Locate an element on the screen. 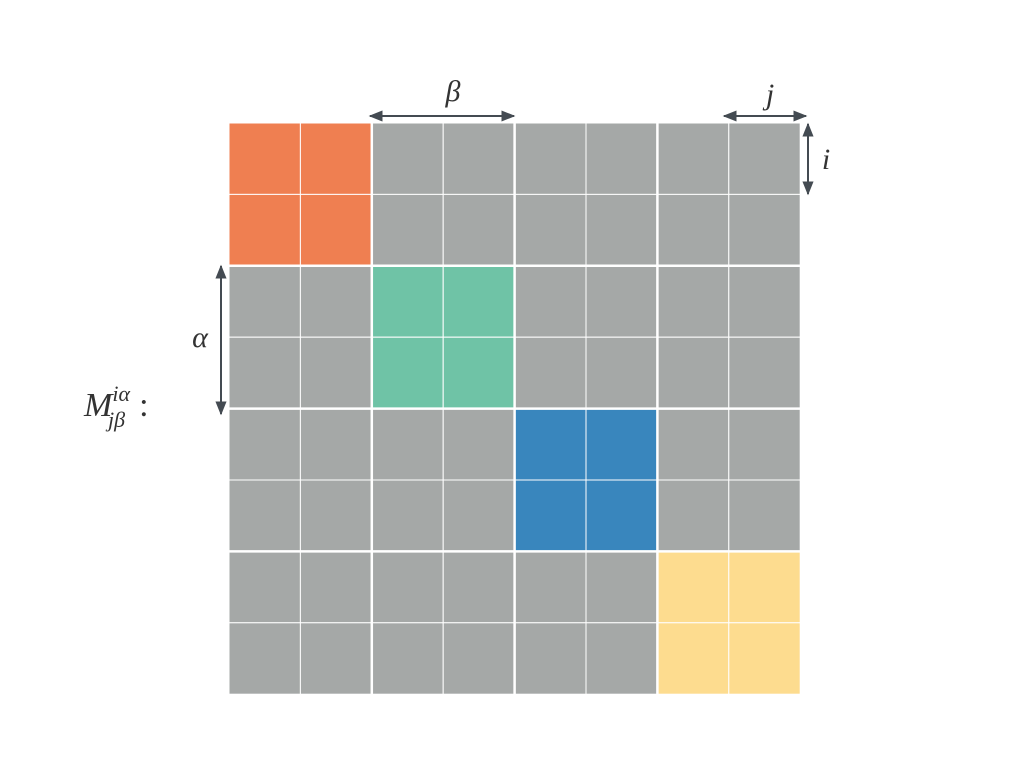 This screenshot has width=1024, height=768. matrix-superscript: iα is located at coordinates (121, 393).